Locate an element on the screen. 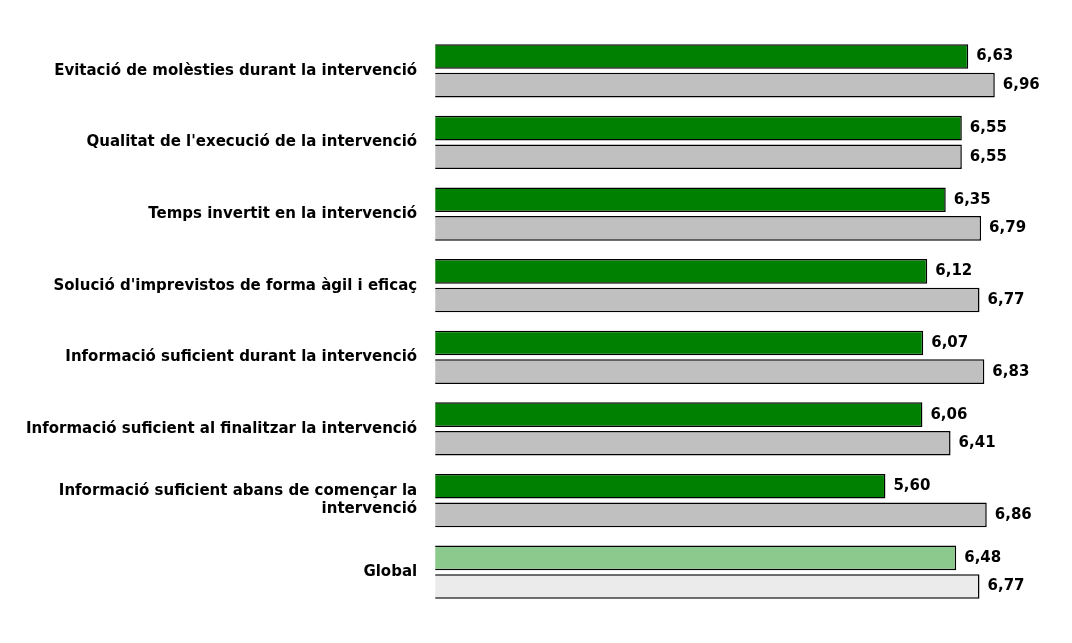 The width and height of the screenshot is (1072, 643). y-tick-label: Temps invertit en la intervenció is located at coordinates (283, 212).